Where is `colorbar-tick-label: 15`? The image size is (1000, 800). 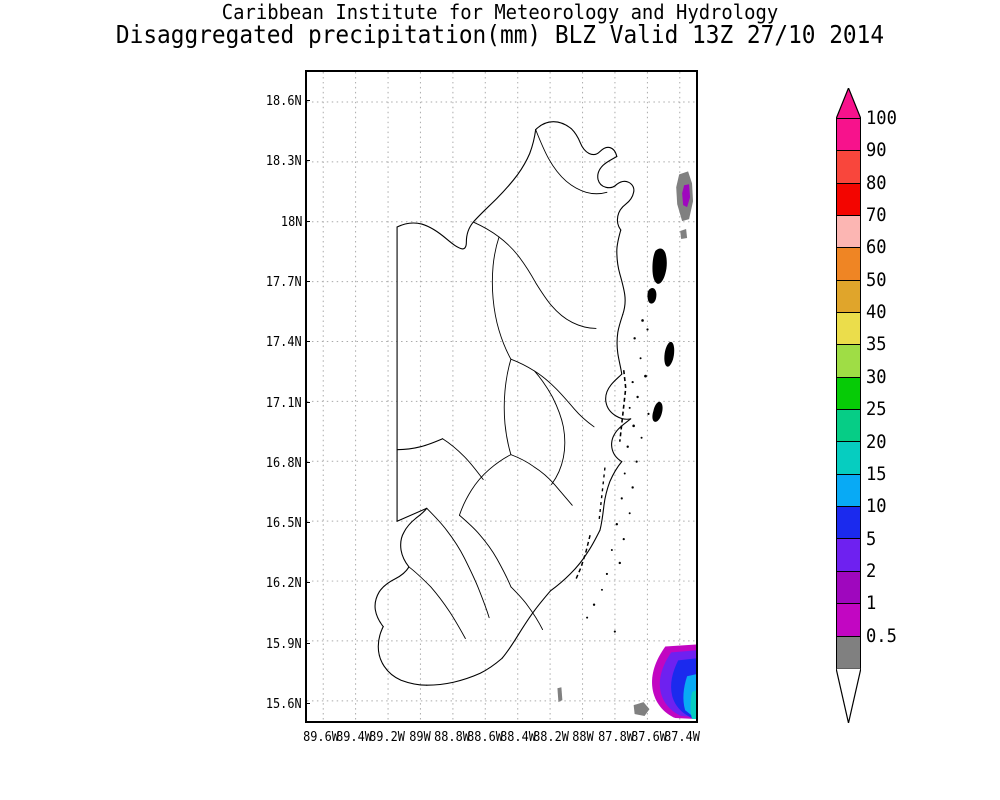
colorbar-tick-label: 15 is located at coordinates (876, 473).